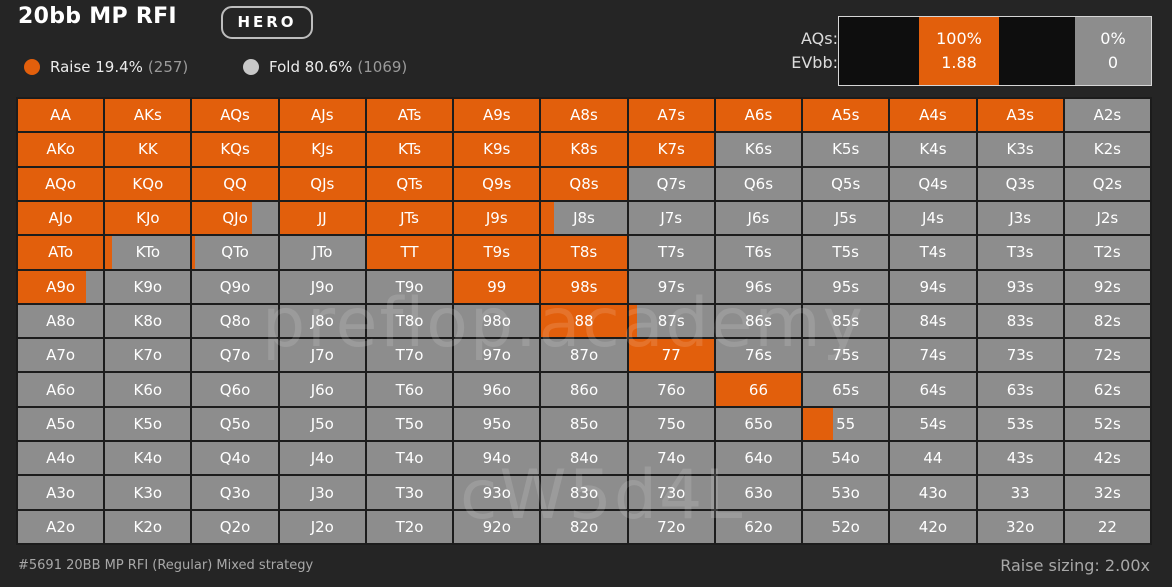 The width and height of the screenshot is (1172, 587). What do you see at coordinates (497, 389) in the screenshot?
I see `hand-cell: 96o` at bounding box center [497, 389].